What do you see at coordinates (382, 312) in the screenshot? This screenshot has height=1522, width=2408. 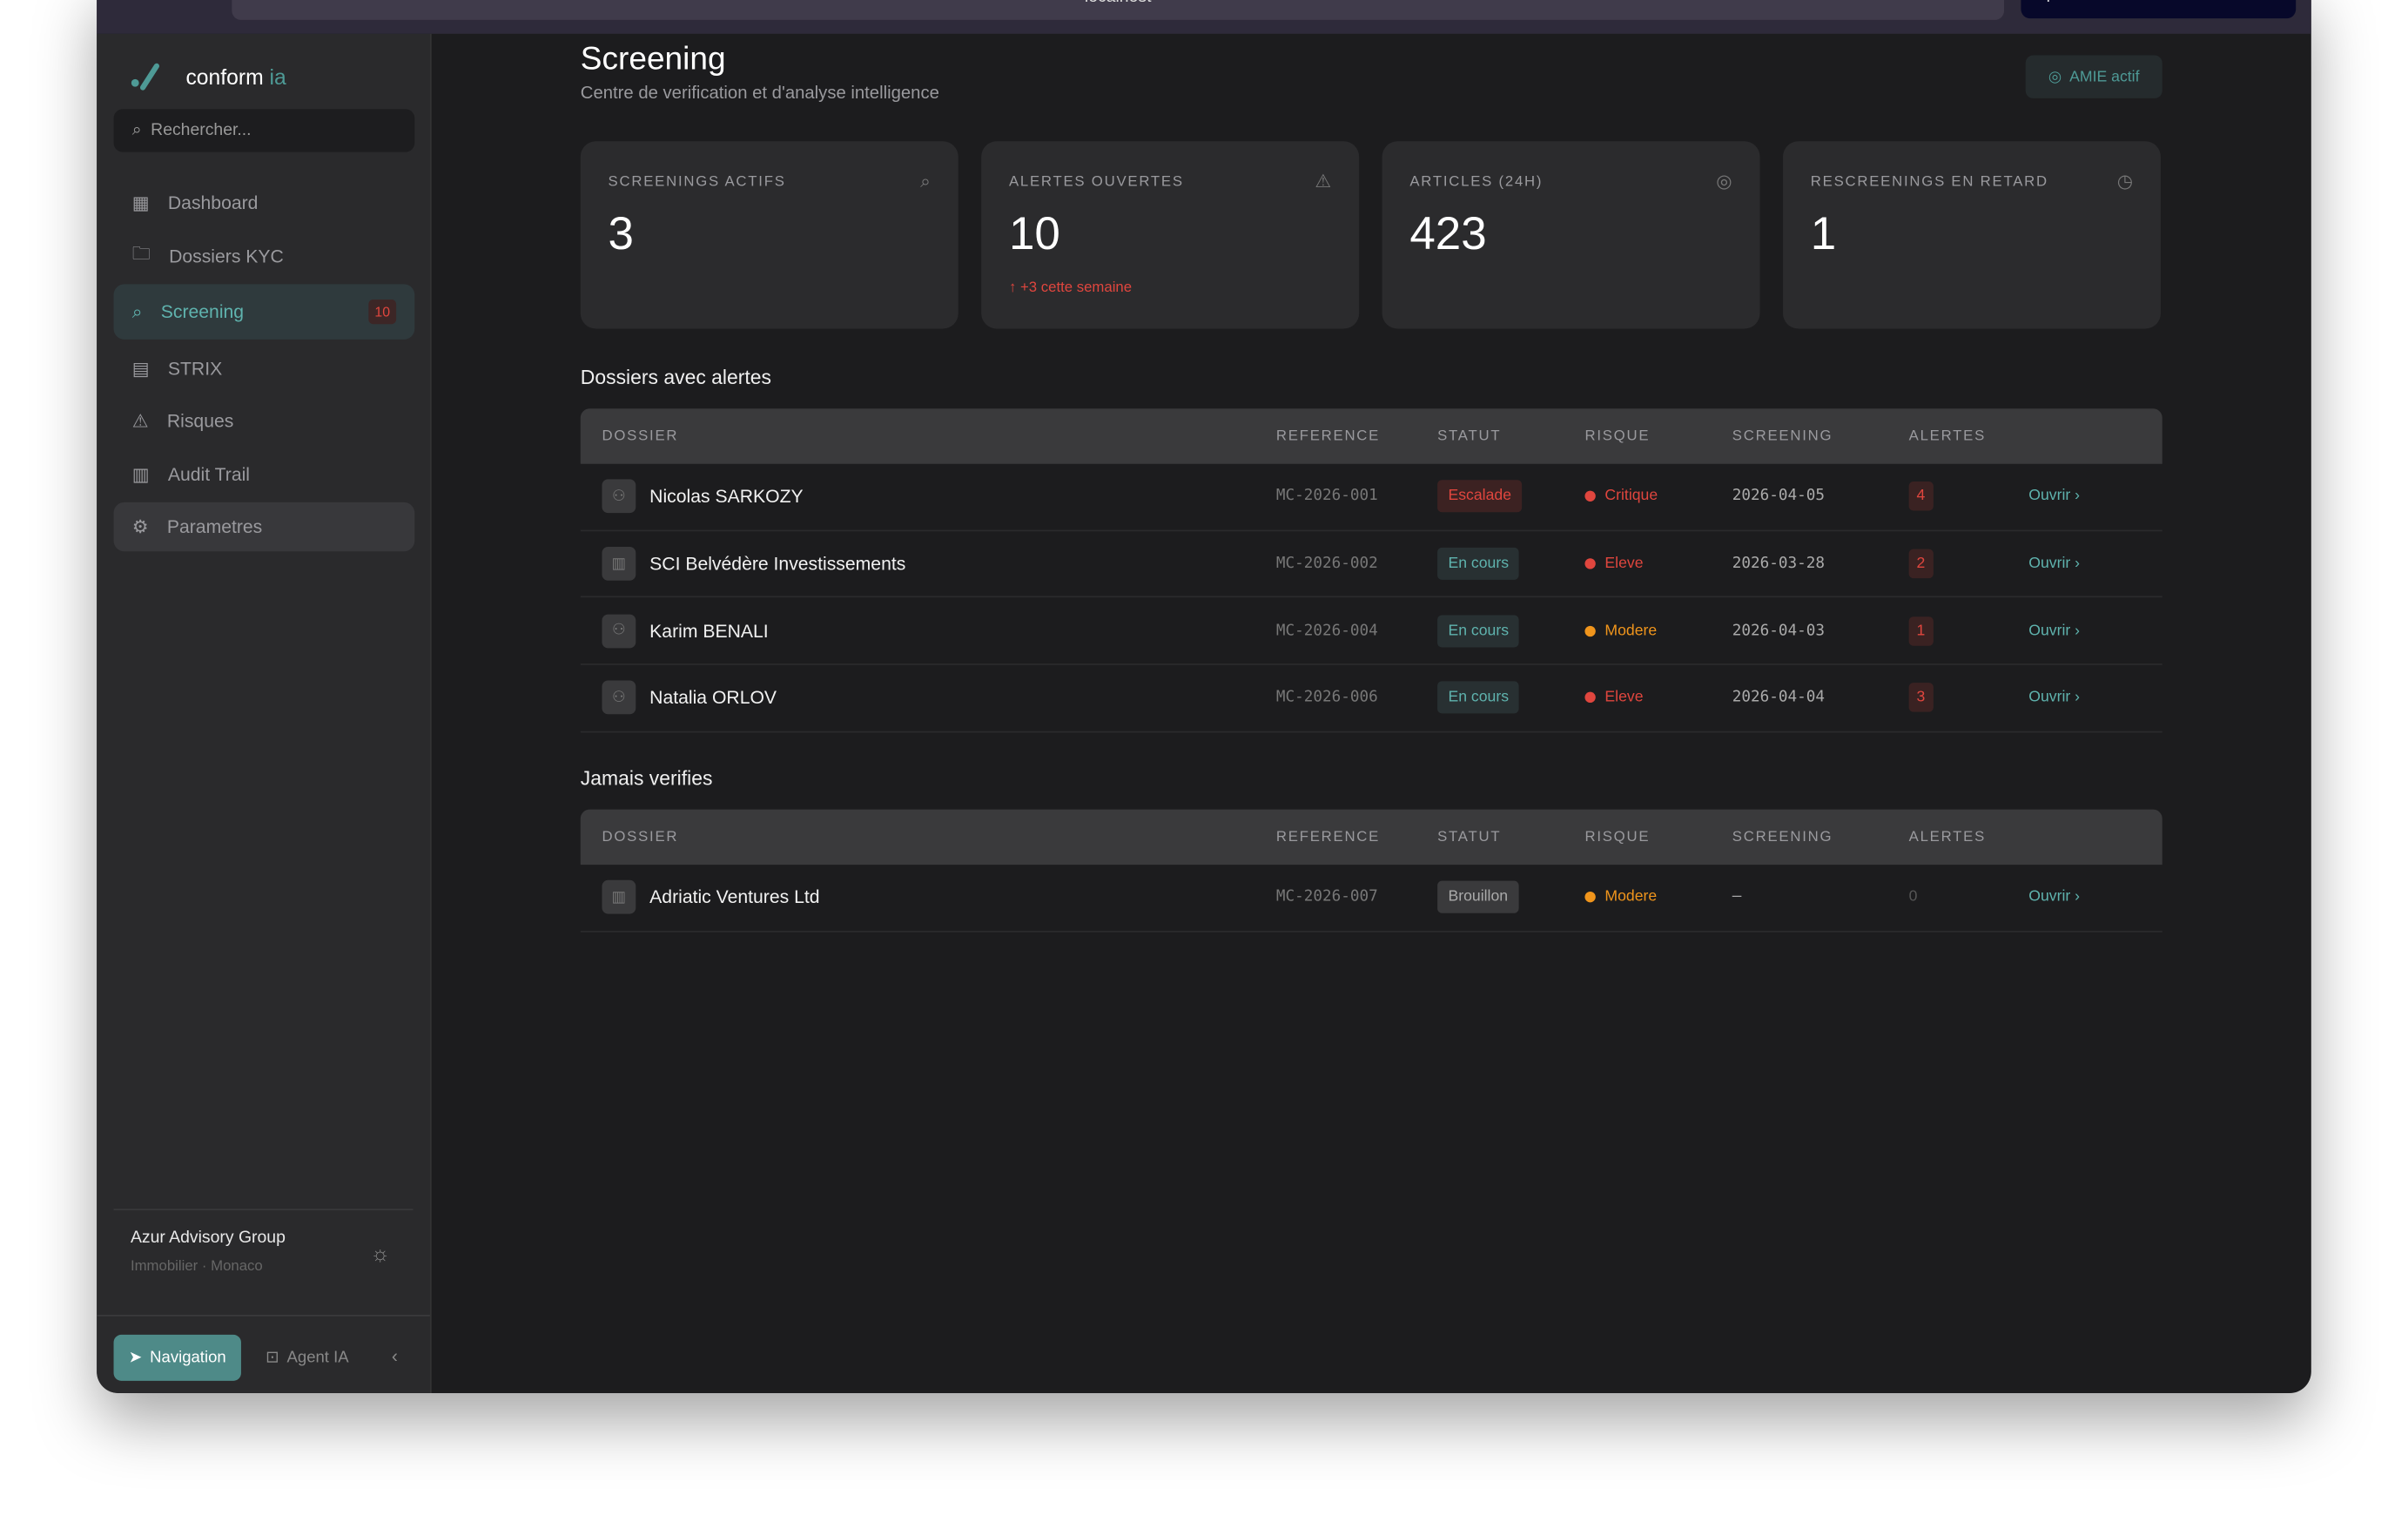 I see `screening-count-badge: 10` at bounding box center [382, 312].